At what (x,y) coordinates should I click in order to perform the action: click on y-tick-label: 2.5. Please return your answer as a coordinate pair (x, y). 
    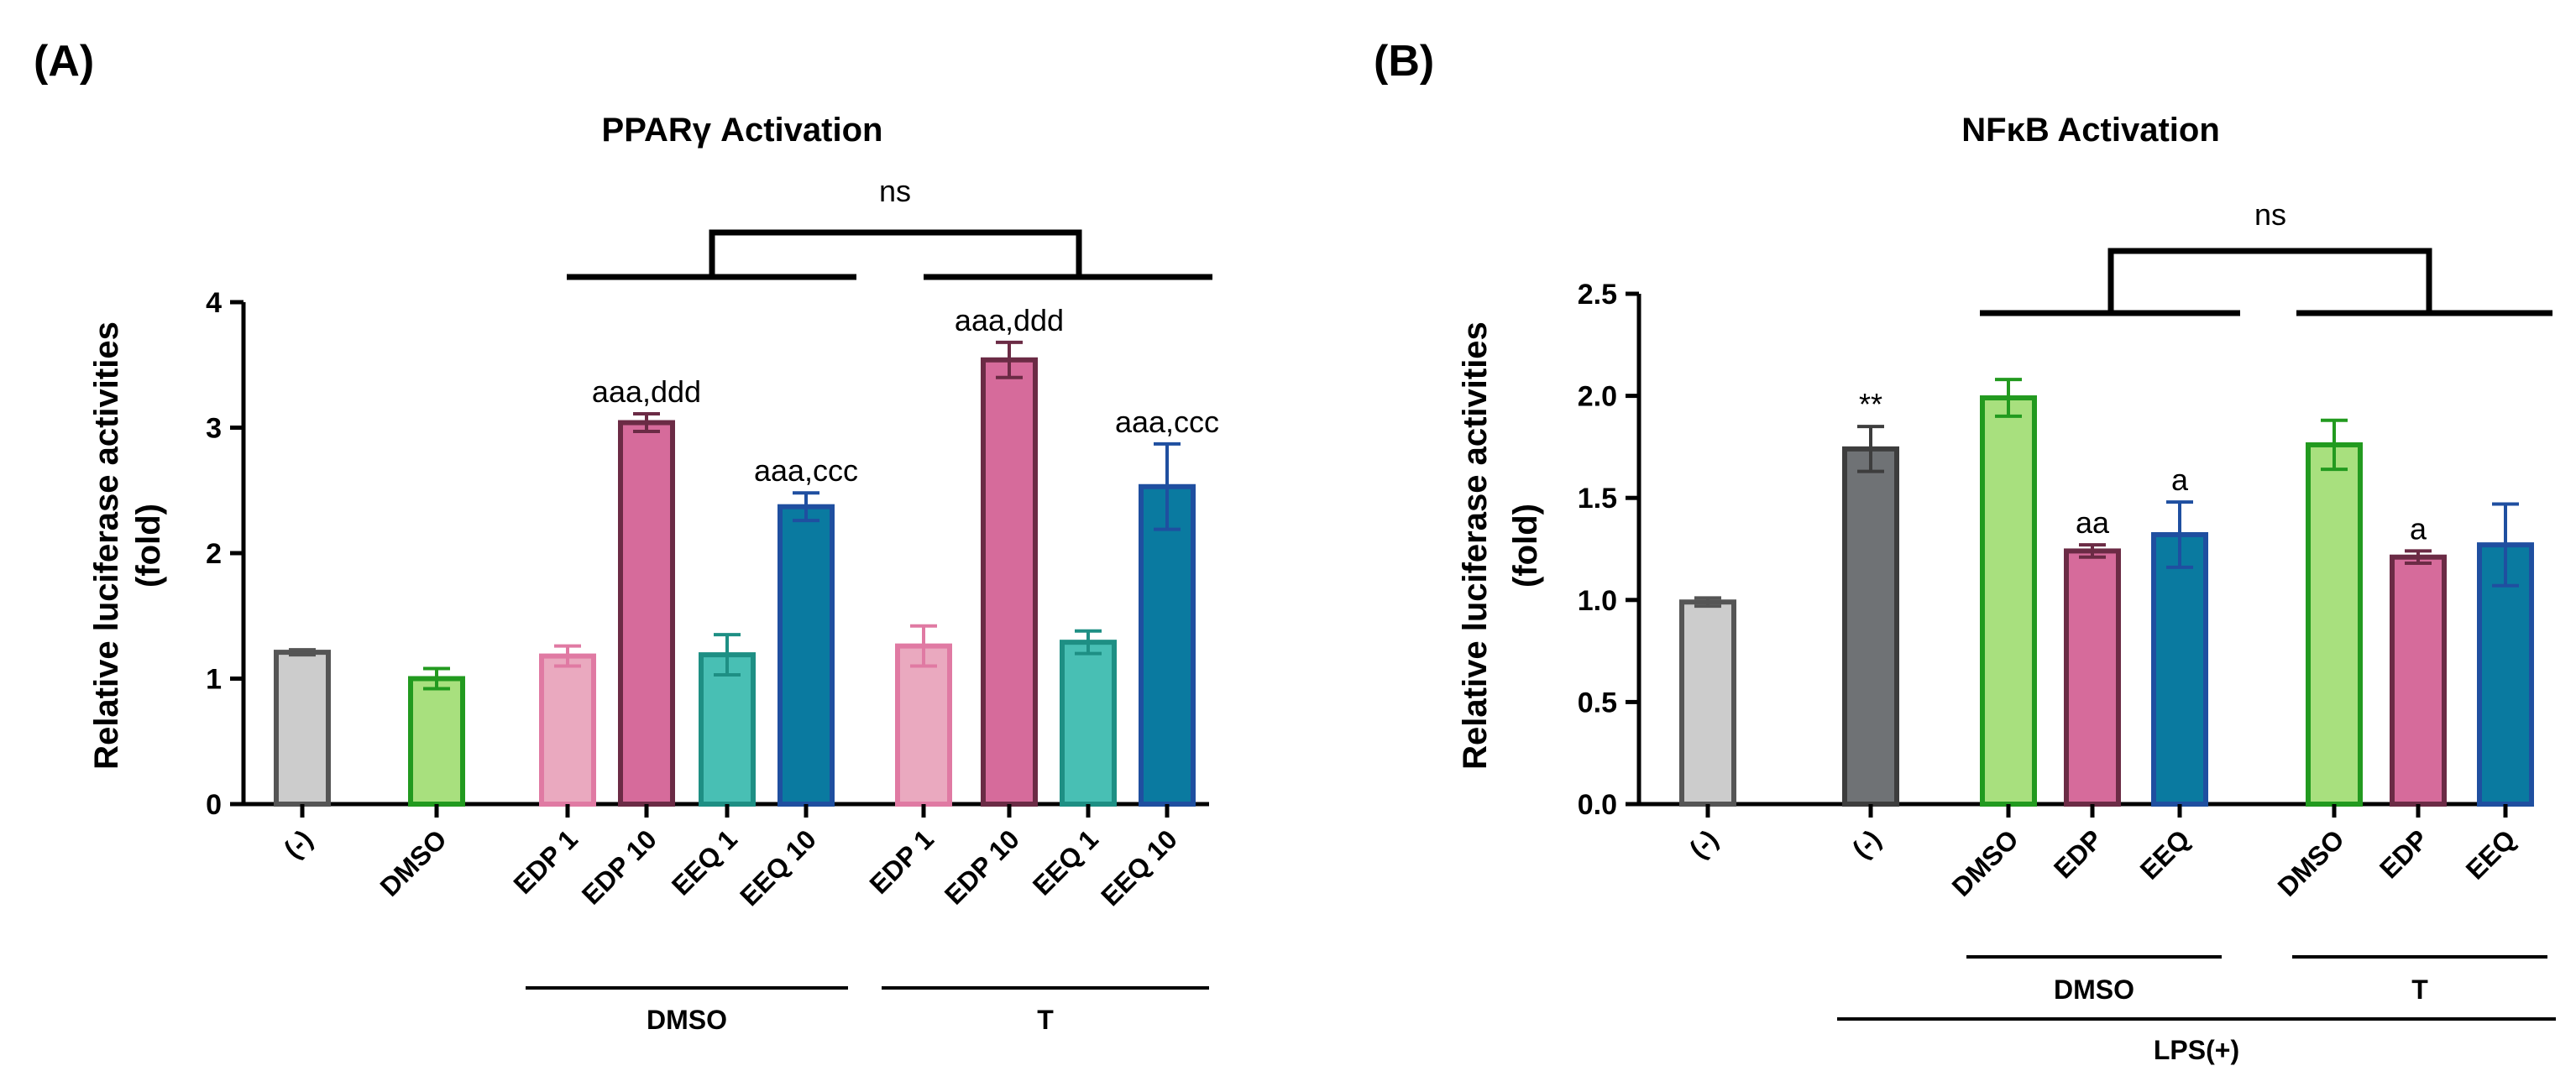
    Looking at the image, I should click on (1598, 295).